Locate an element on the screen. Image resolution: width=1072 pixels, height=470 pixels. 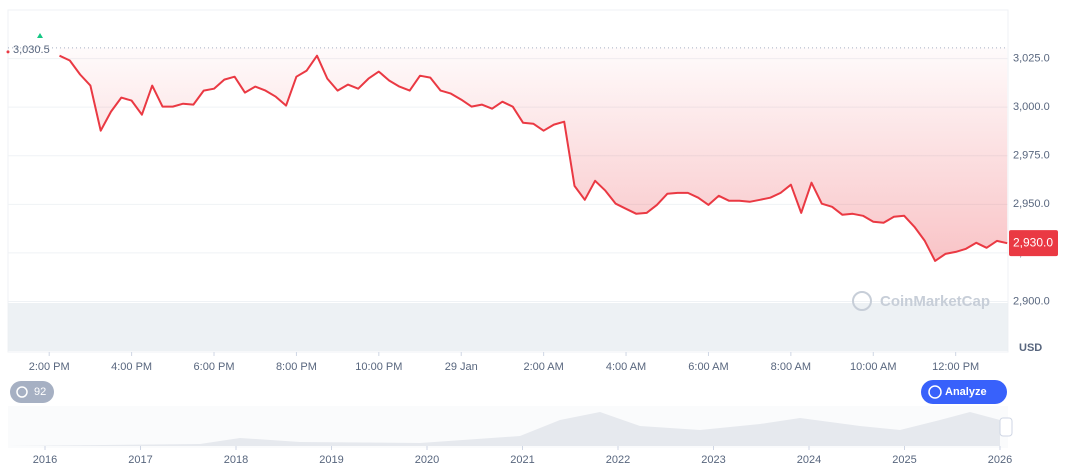
navigator-year: 2017 is located at coordinates (140, 460).